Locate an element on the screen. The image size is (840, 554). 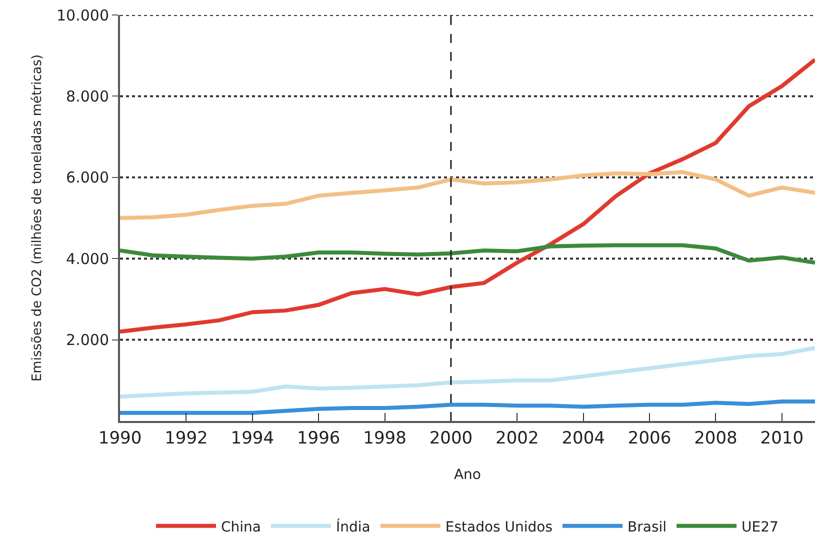
x-tick-label: 2008 is located at coordinates (716, 438).